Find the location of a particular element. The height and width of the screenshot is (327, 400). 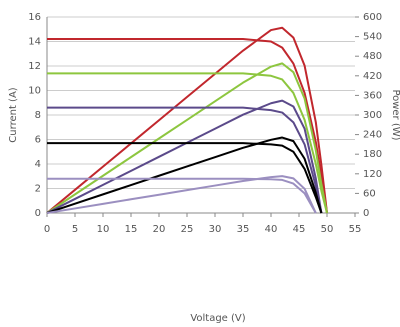

y-tick-label: 12 is located at coordinates (34, 66).